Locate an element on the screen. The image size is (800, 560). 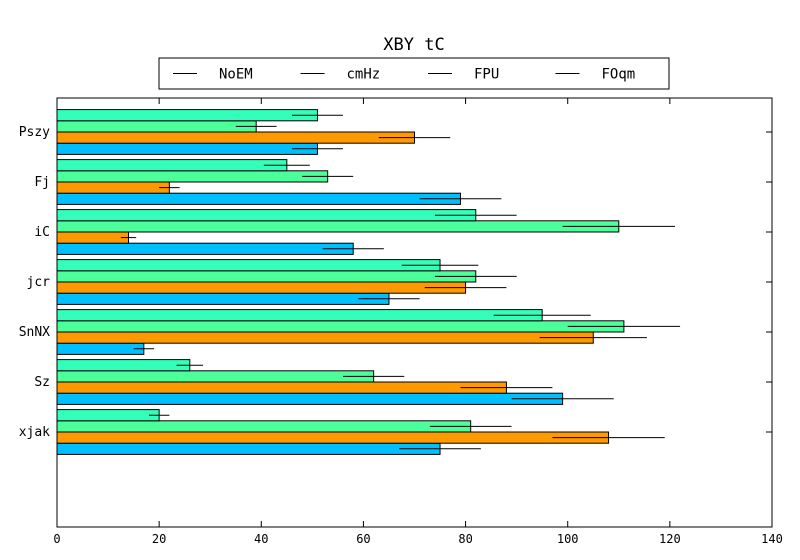
x-tick-label: 140 is located at coordinates (772, 539).